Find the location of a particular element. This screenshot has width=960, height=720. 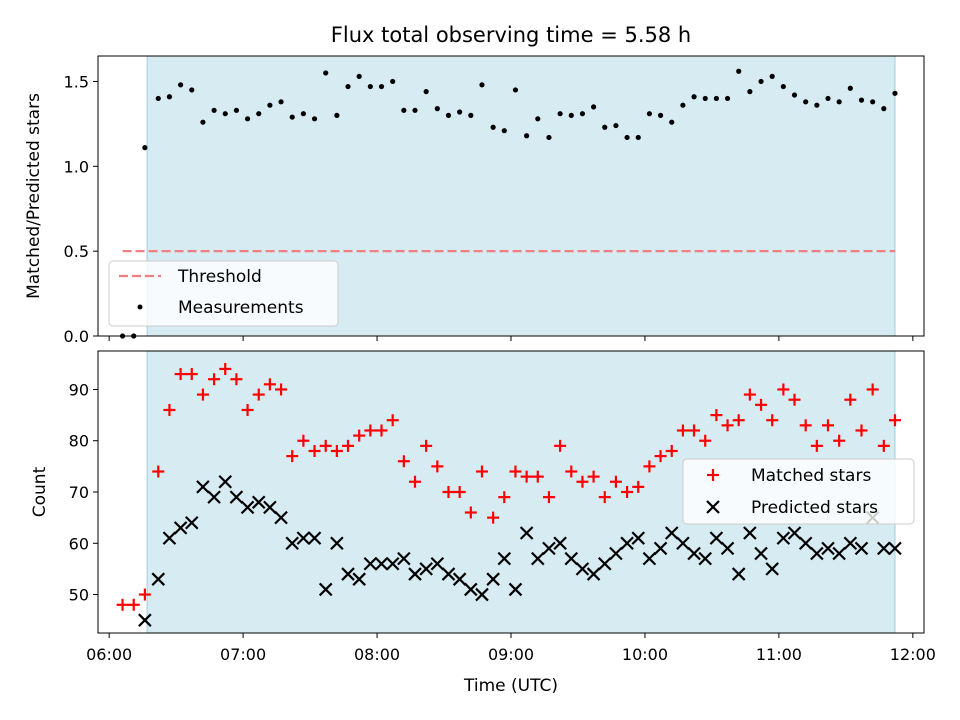

x-tick-label: 12:00 is located at coordinates (913, 654).